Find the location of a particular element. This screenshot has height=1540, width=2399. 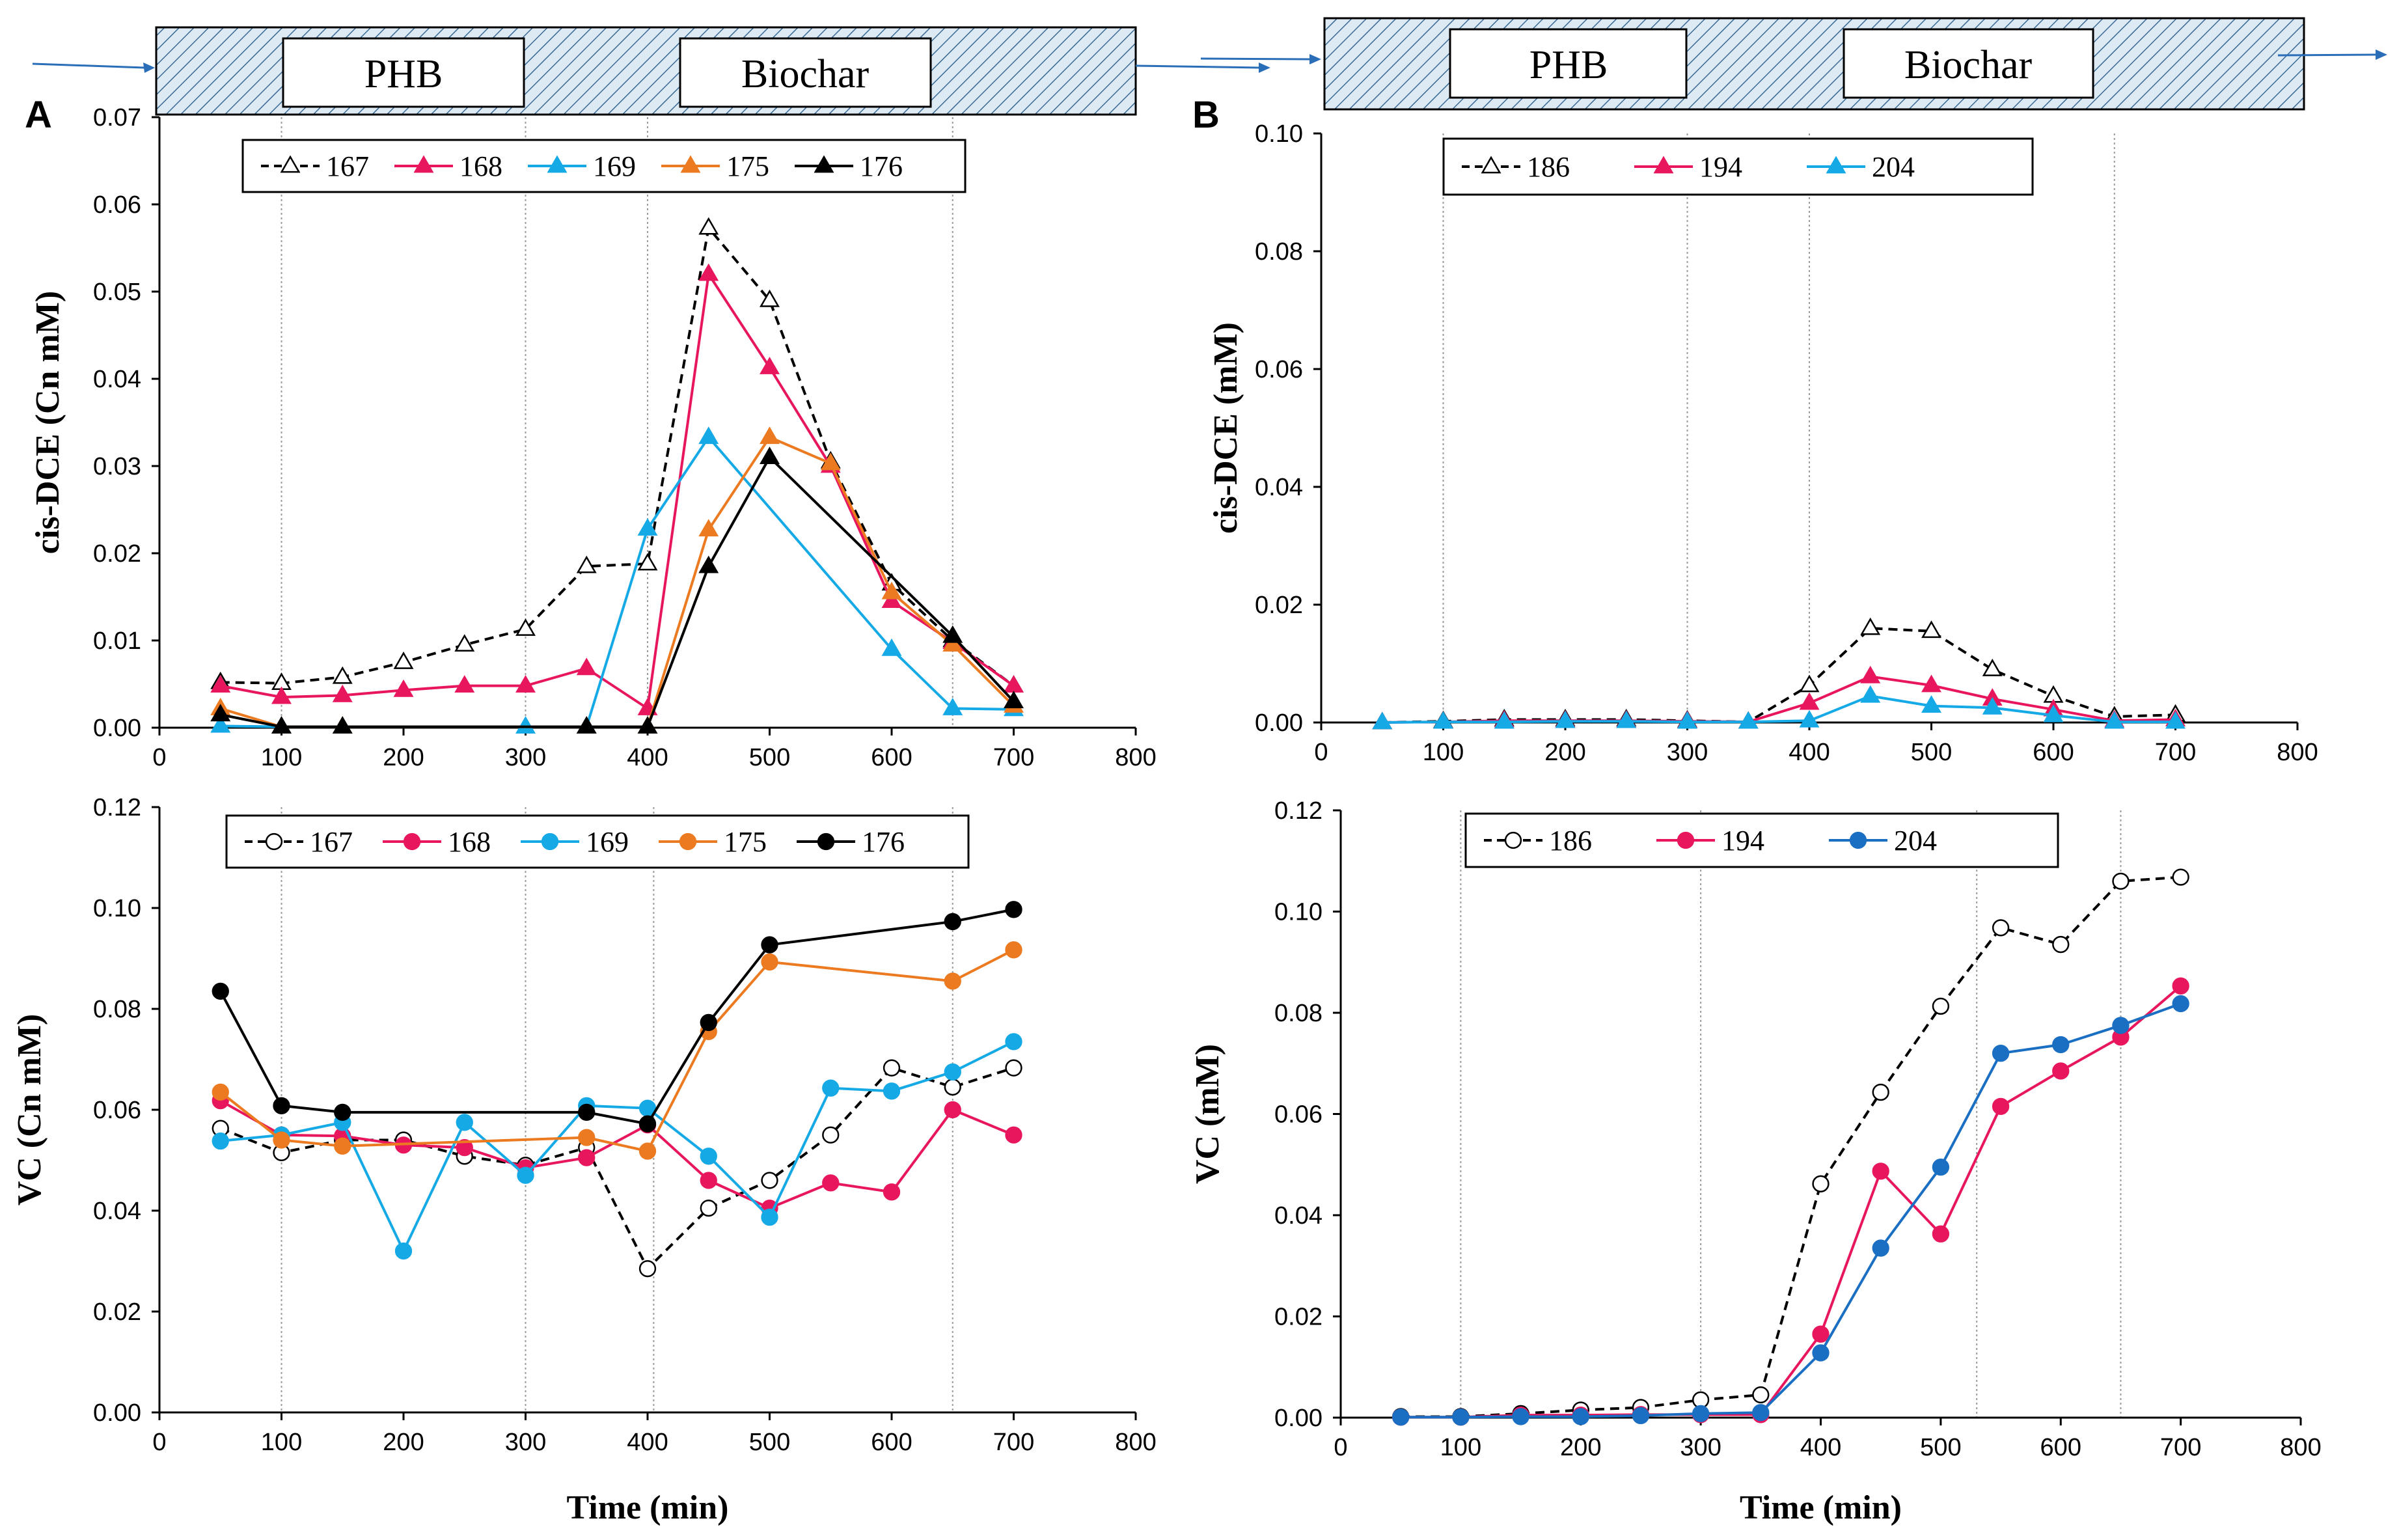

y-axis-title: cis-DCE (Cn mM) is located at coordinates (47, 422).